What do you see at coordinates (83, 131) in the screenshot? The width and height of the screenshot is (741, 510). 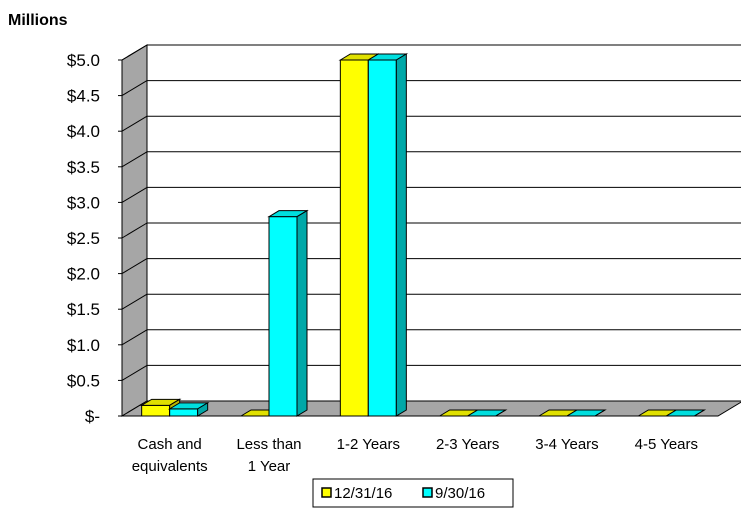 I see `y-tick-label: $4.0` at bounding box center [83, 131].